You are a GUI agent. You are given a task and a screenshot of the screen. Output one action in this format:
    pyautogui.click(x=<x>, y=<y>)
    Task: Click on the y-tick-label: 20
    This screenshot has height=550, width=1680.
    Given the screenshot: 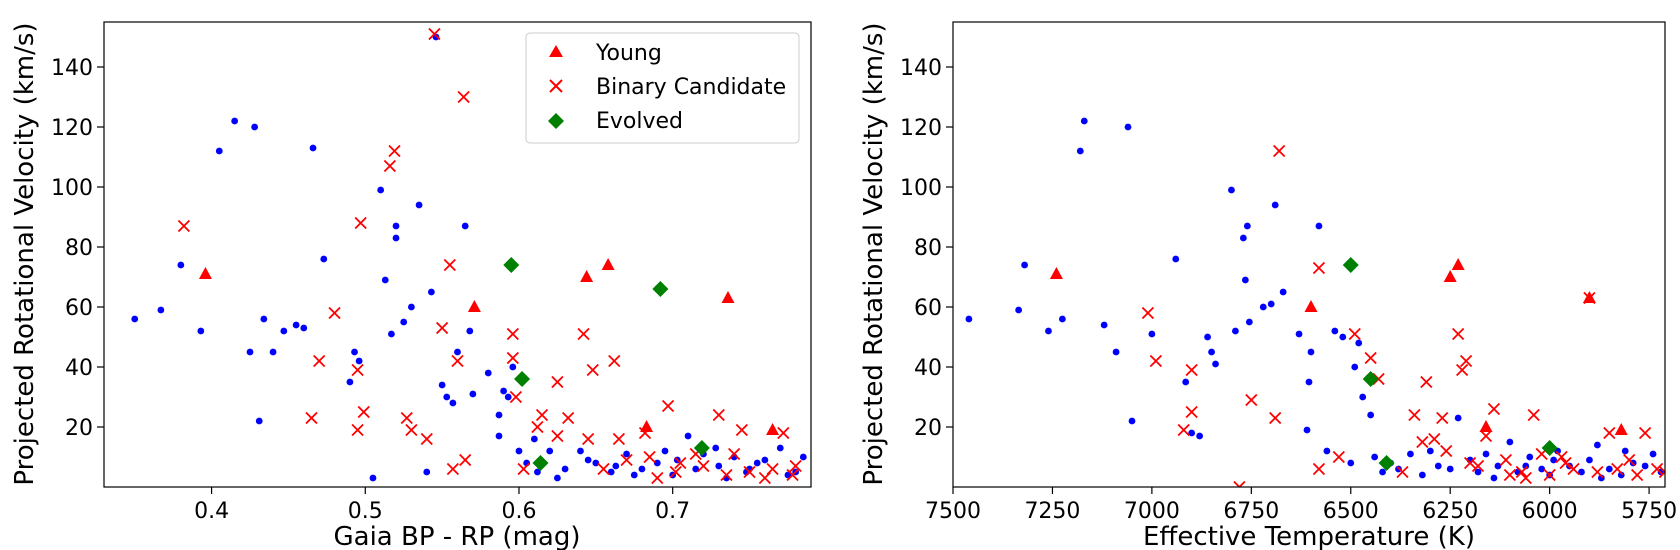 What is the action you would take?
    pyautogui.click(x=928, y=428)
    